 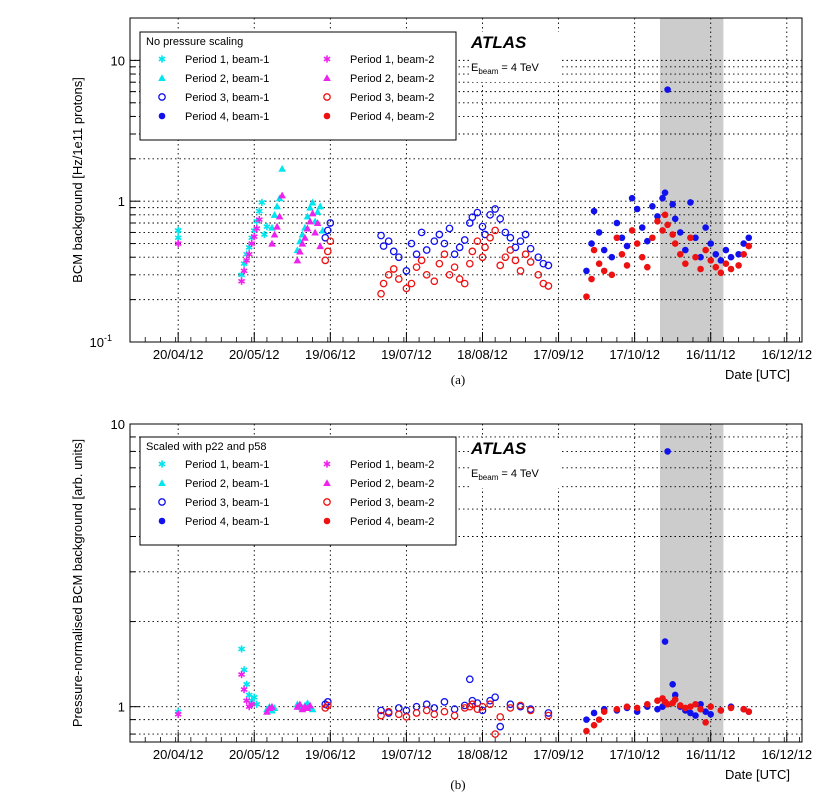 What do you see at coordinates (488, 71) in the screenshot?
I see `energy-subscript: beam` at bounding box center [488, 71].